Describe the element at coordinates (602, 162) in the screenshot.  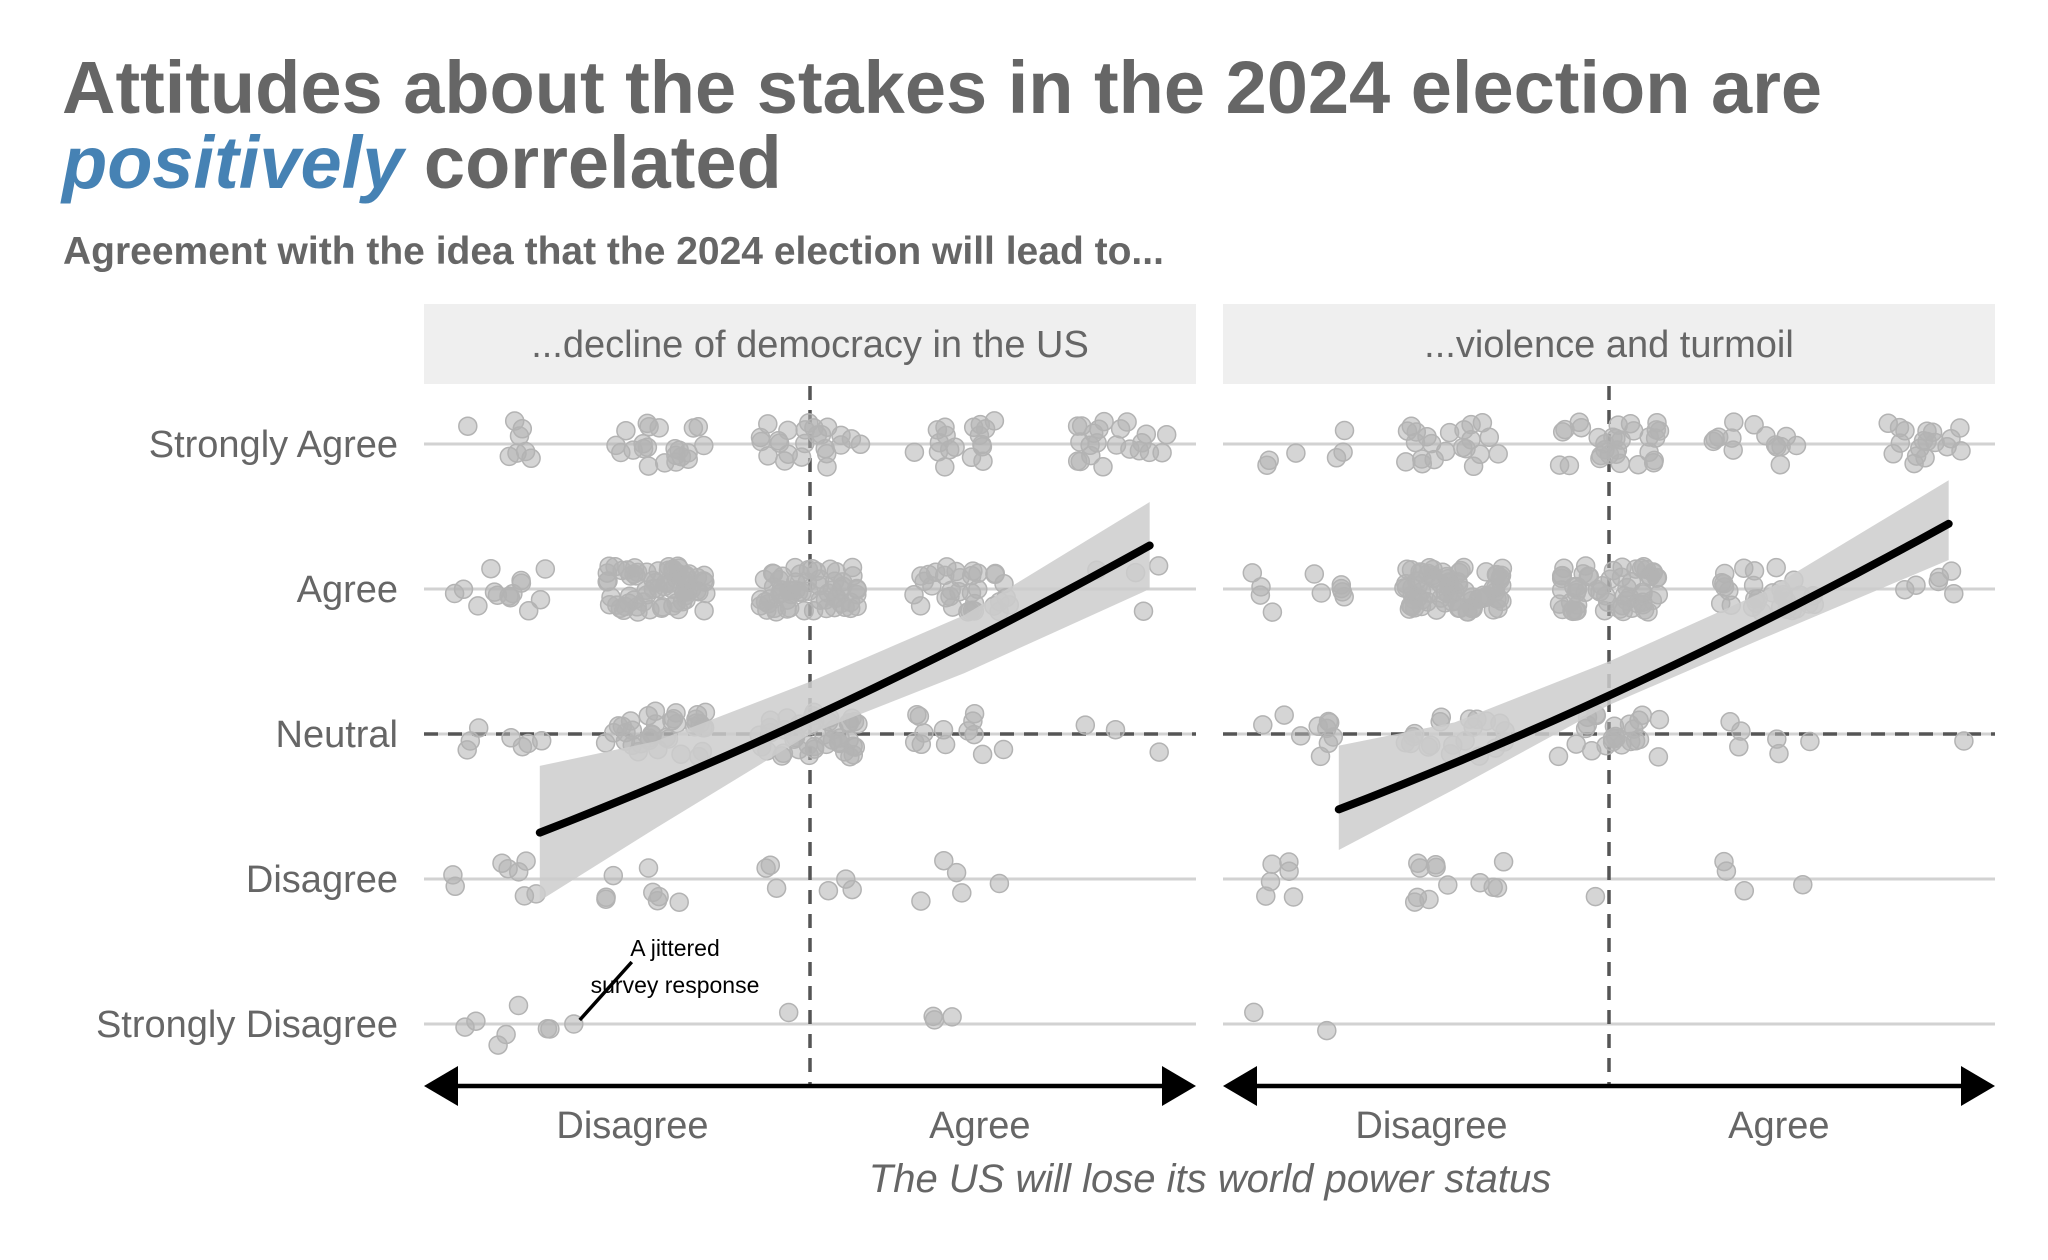
I see `title-part-2: correlated` at that location.